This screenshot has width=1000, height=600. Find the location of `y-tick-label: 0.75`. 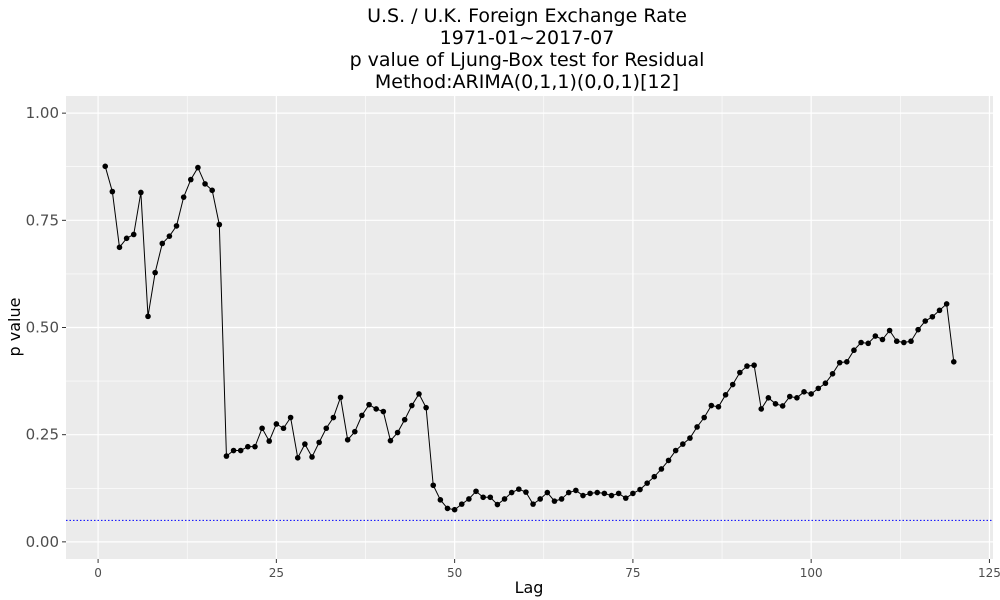

y-tick-label: 0.75 is located at coordinates (42, 220).